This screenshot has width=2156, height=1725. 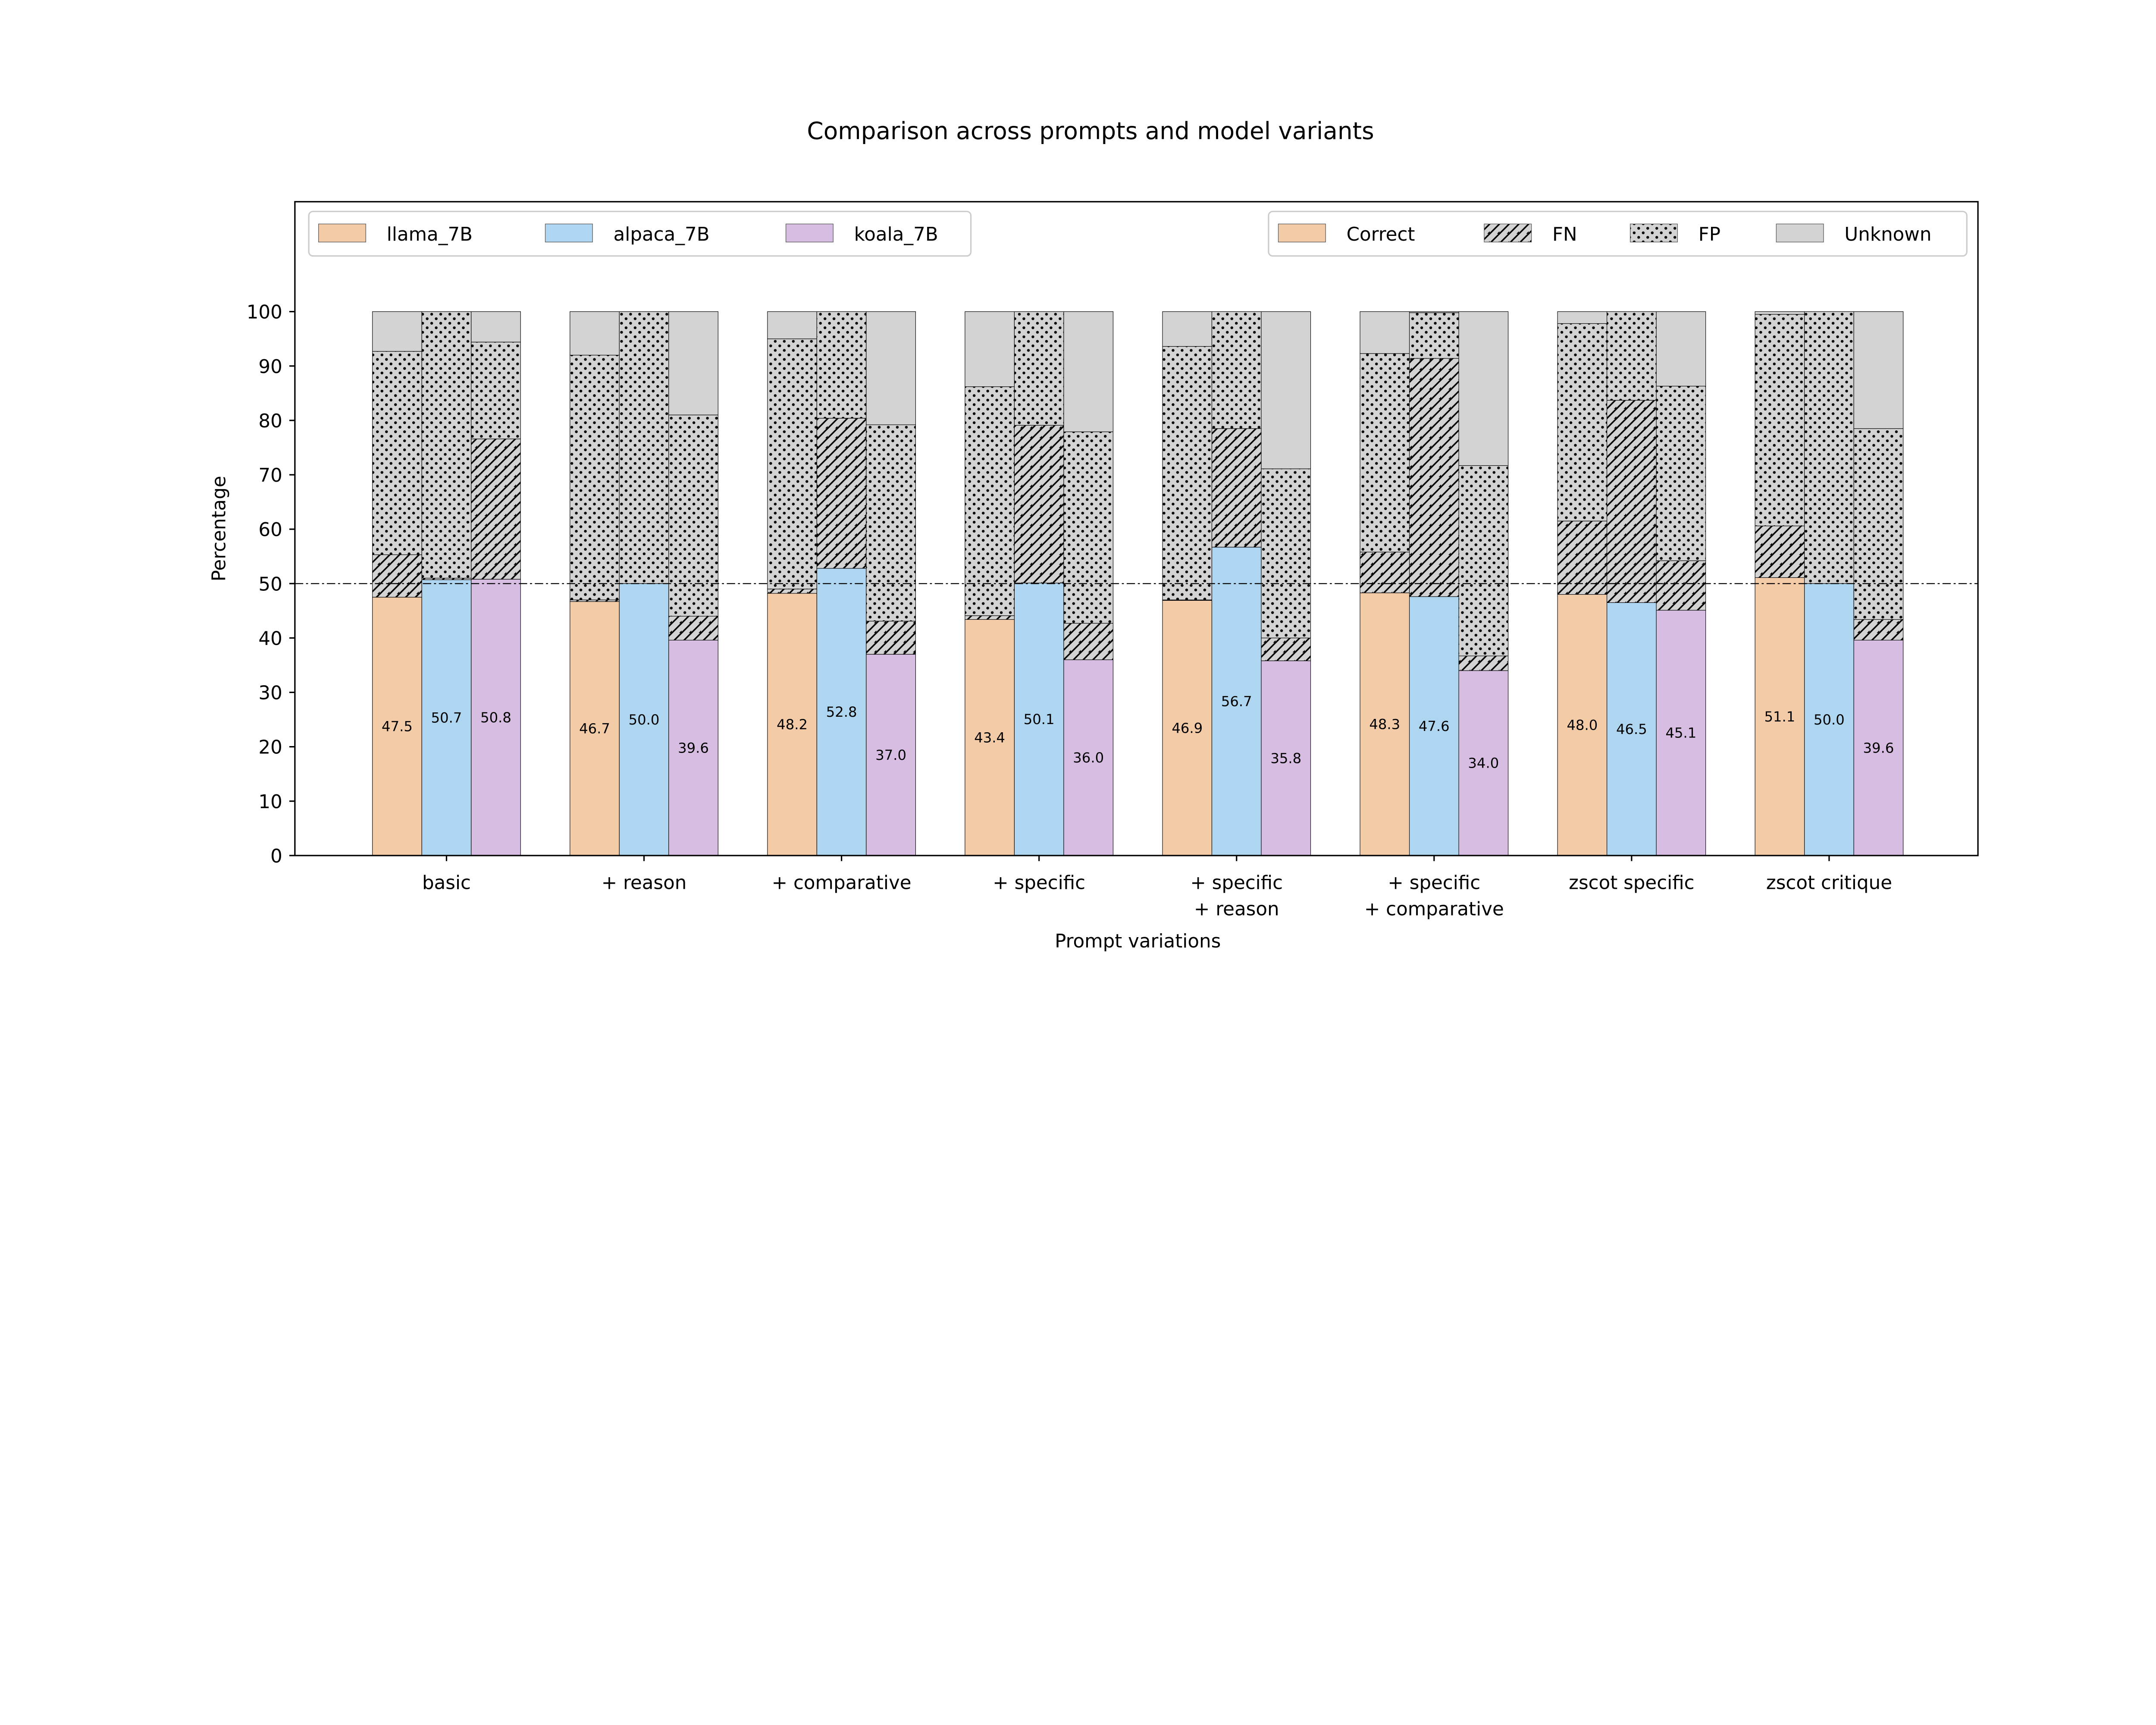 What do you see at coordinates (1680, 733) in the screenshot?
I see `bar-value-label: 45.1` at bounding box center [1680, 733].